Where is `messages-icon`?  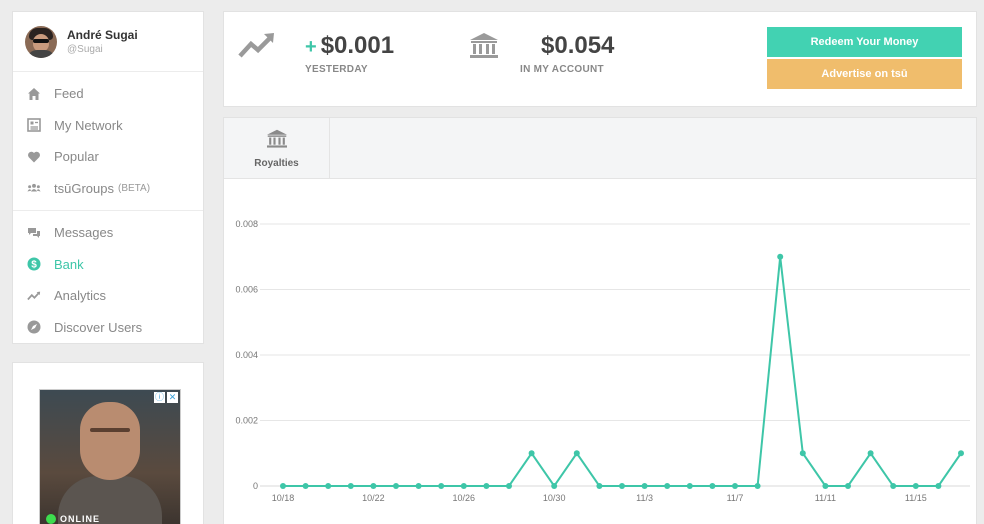 messages-icon is located at coordinates (34, 233).